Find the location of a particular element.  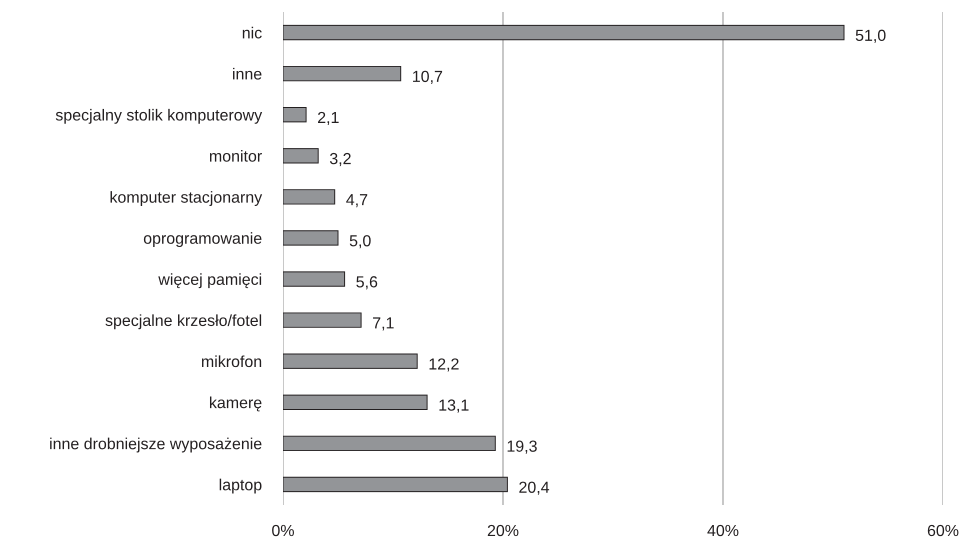

data-label: 5,0 is located at coordinates (360, 241).